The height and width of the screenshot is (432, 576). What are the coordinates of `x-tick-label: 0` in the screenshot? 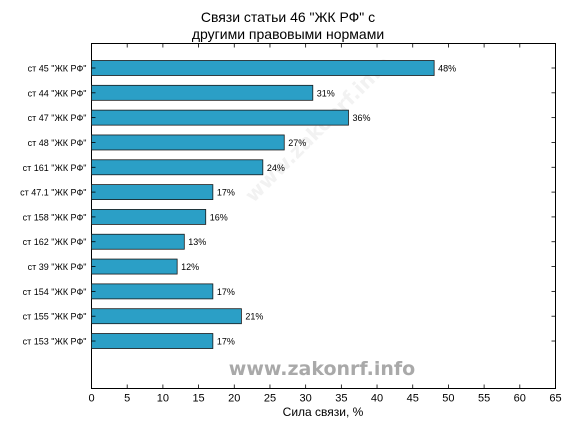 It's located at (91, 399).